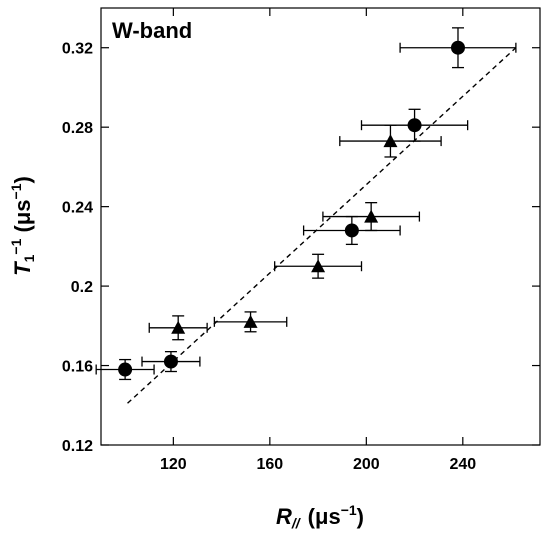 This screenshot has width=550, height=533. I want to click on y-tick-label: 0.32, so click(77, 49).